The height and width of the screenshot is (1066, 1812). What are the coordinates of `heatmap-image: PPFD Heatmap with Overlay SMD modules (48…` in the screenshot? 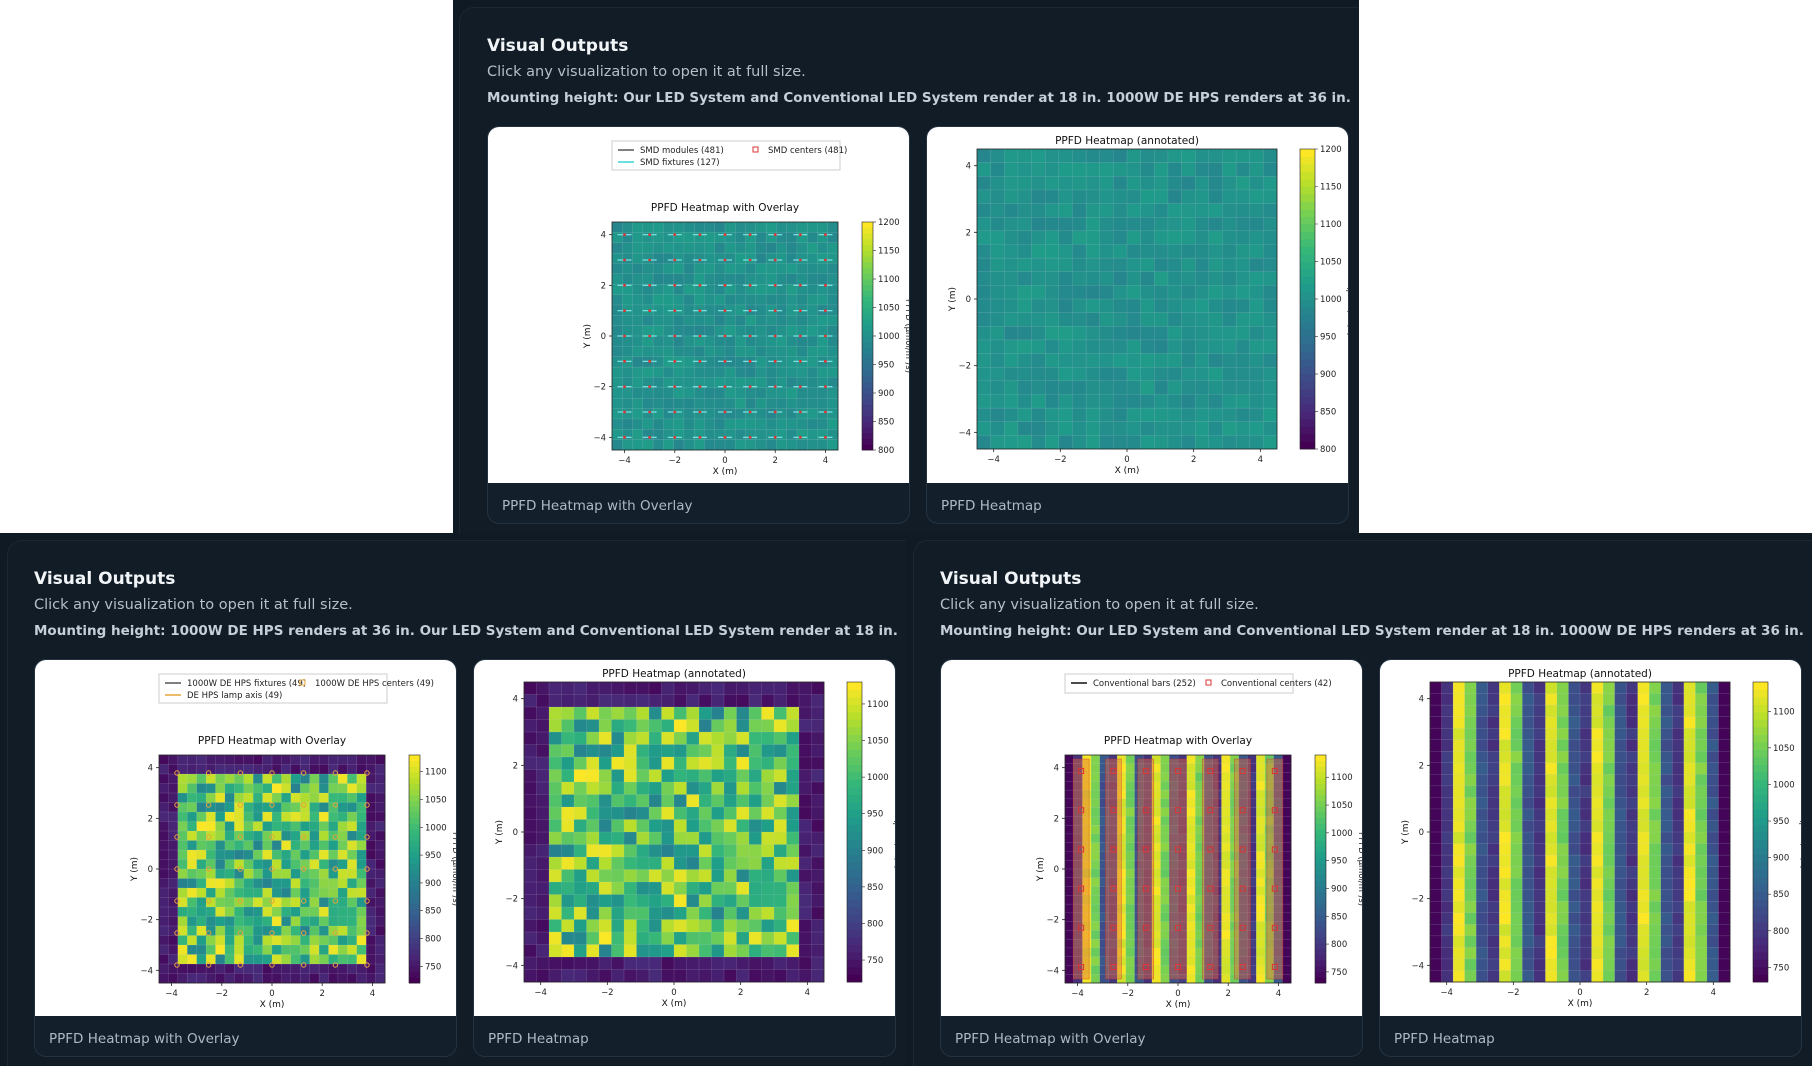 It's located at (698, 305).